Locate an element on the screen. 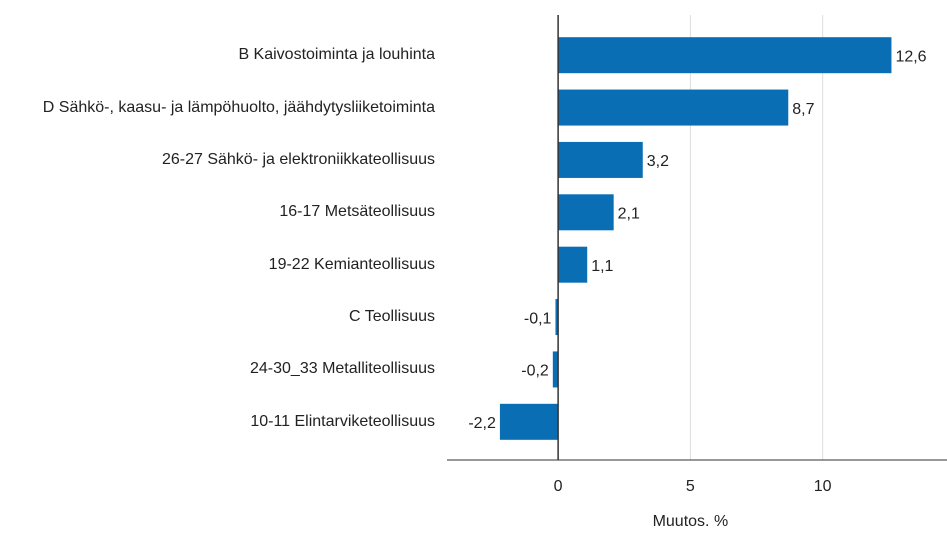 The image size is (947, 534). x-tick-label: 0 is located at coordinates (558, 486).